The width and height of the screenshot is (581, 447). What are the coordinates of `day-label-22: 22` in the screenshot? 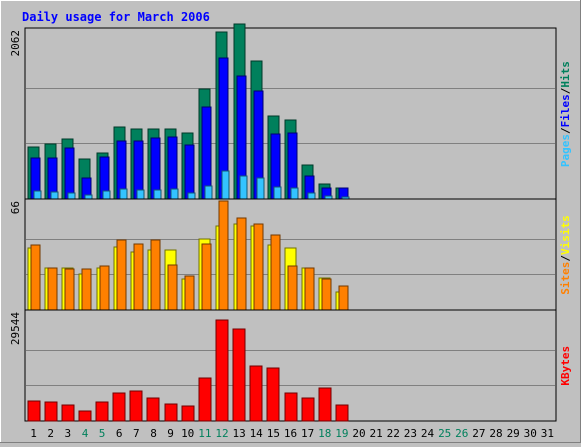 It's located at (393, 433).